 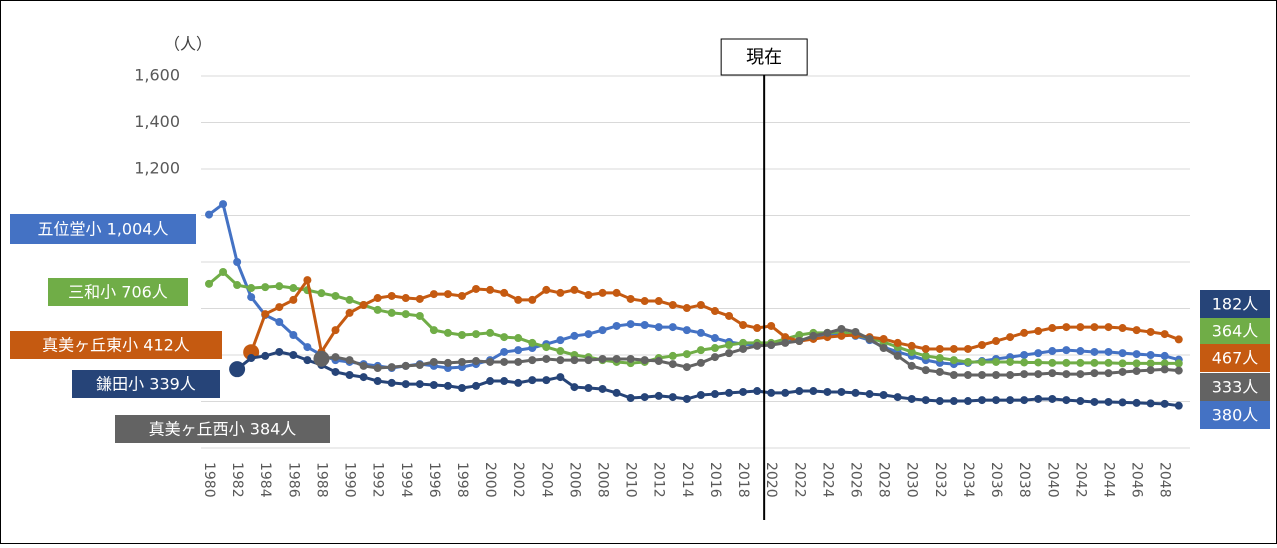 What do you see at coordinates (209, 480) in the screenshot?
I see `x-tick-label: 1980` at bounding box center [209, 480].